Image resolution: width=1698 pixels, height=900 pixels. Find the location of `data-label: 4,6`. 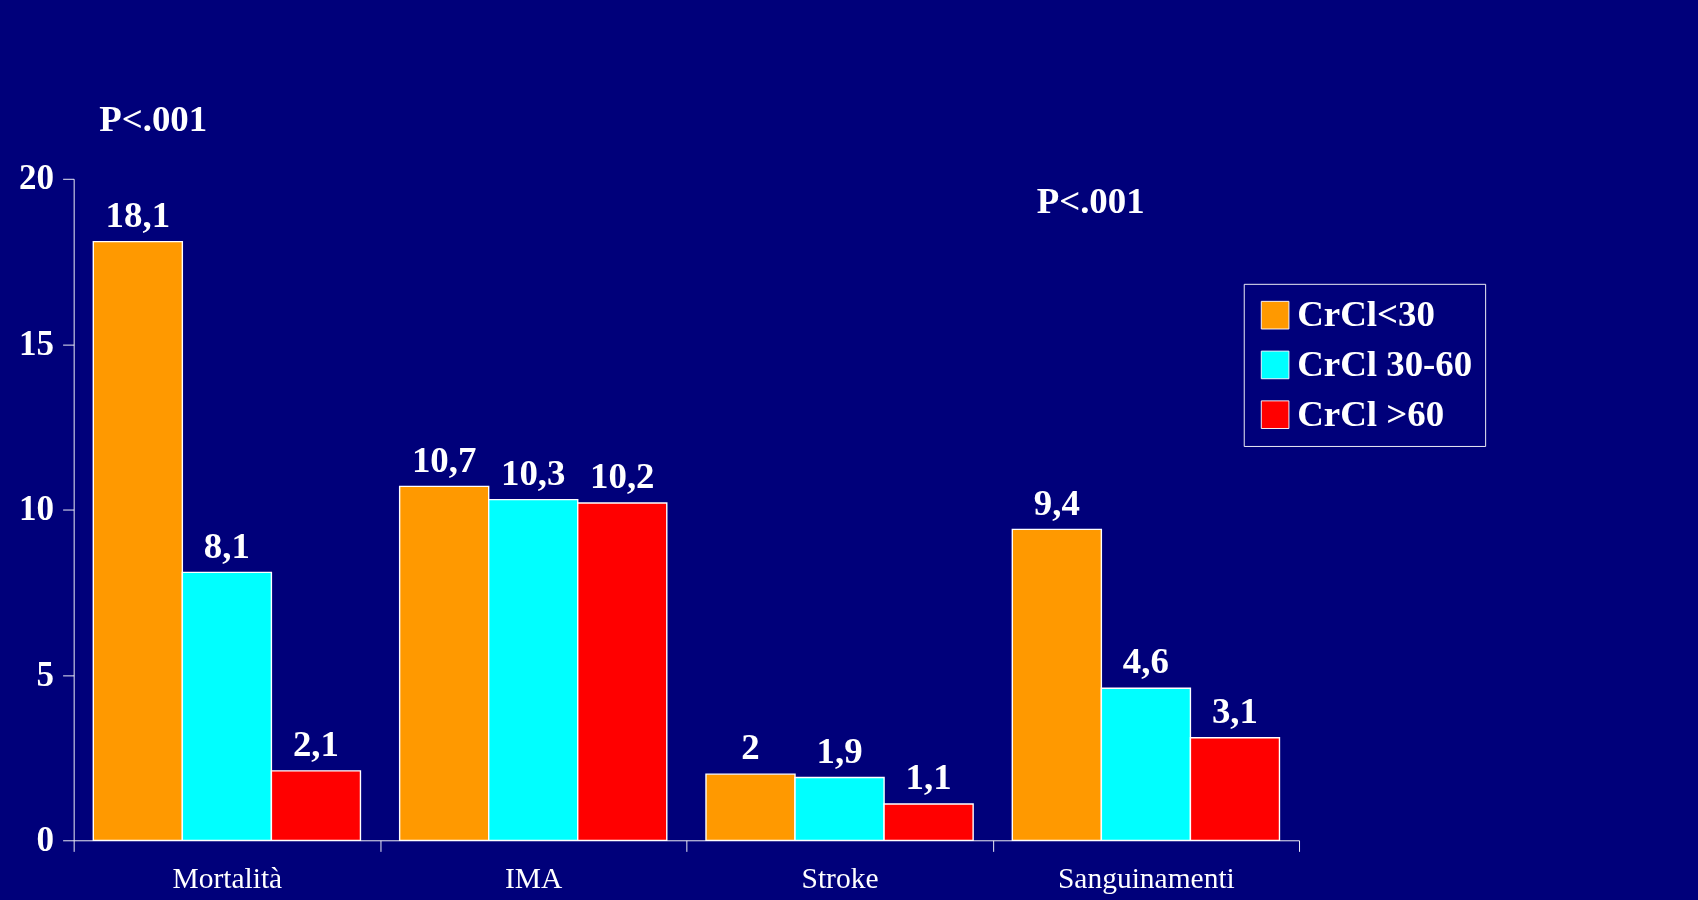

data-label: 4,6 is located at coordinates (1145, 661).